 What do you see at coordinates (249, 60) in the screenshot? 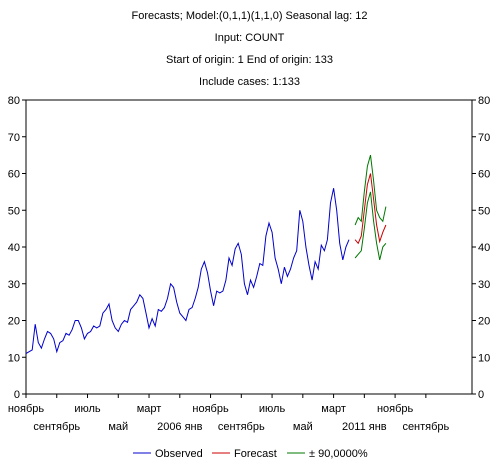
I see `origin-line: Start of origin: 1 End of origin: 133` at bounding box center [249, 60].